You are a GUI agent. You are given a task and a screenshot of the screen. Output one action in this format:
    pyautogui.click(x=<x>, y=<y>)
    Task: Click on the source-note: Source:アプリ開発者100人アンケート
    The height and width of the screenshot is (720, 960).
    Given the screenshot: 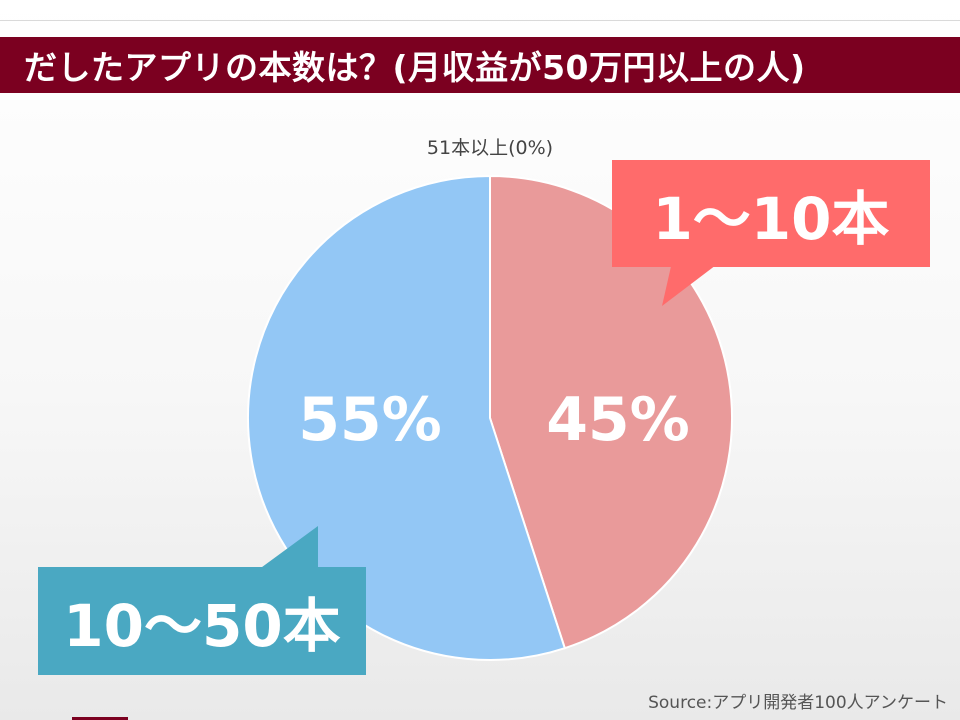 What is the action you would take?
    pyautogui.click(x=798, y=703)
    